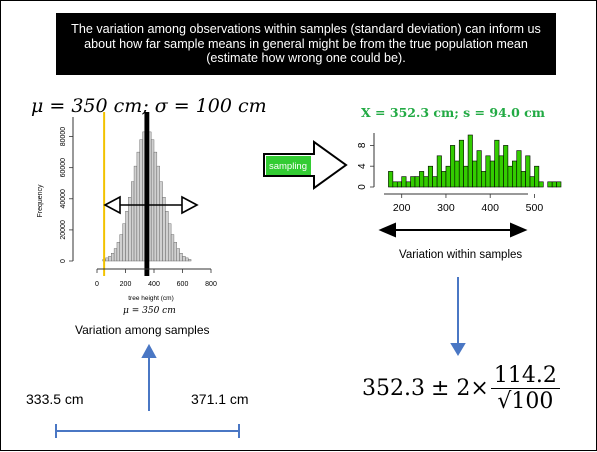 This screenshot has width=597, height=452. I want to click on samp-xtick-label: 500, so click(535, 208).